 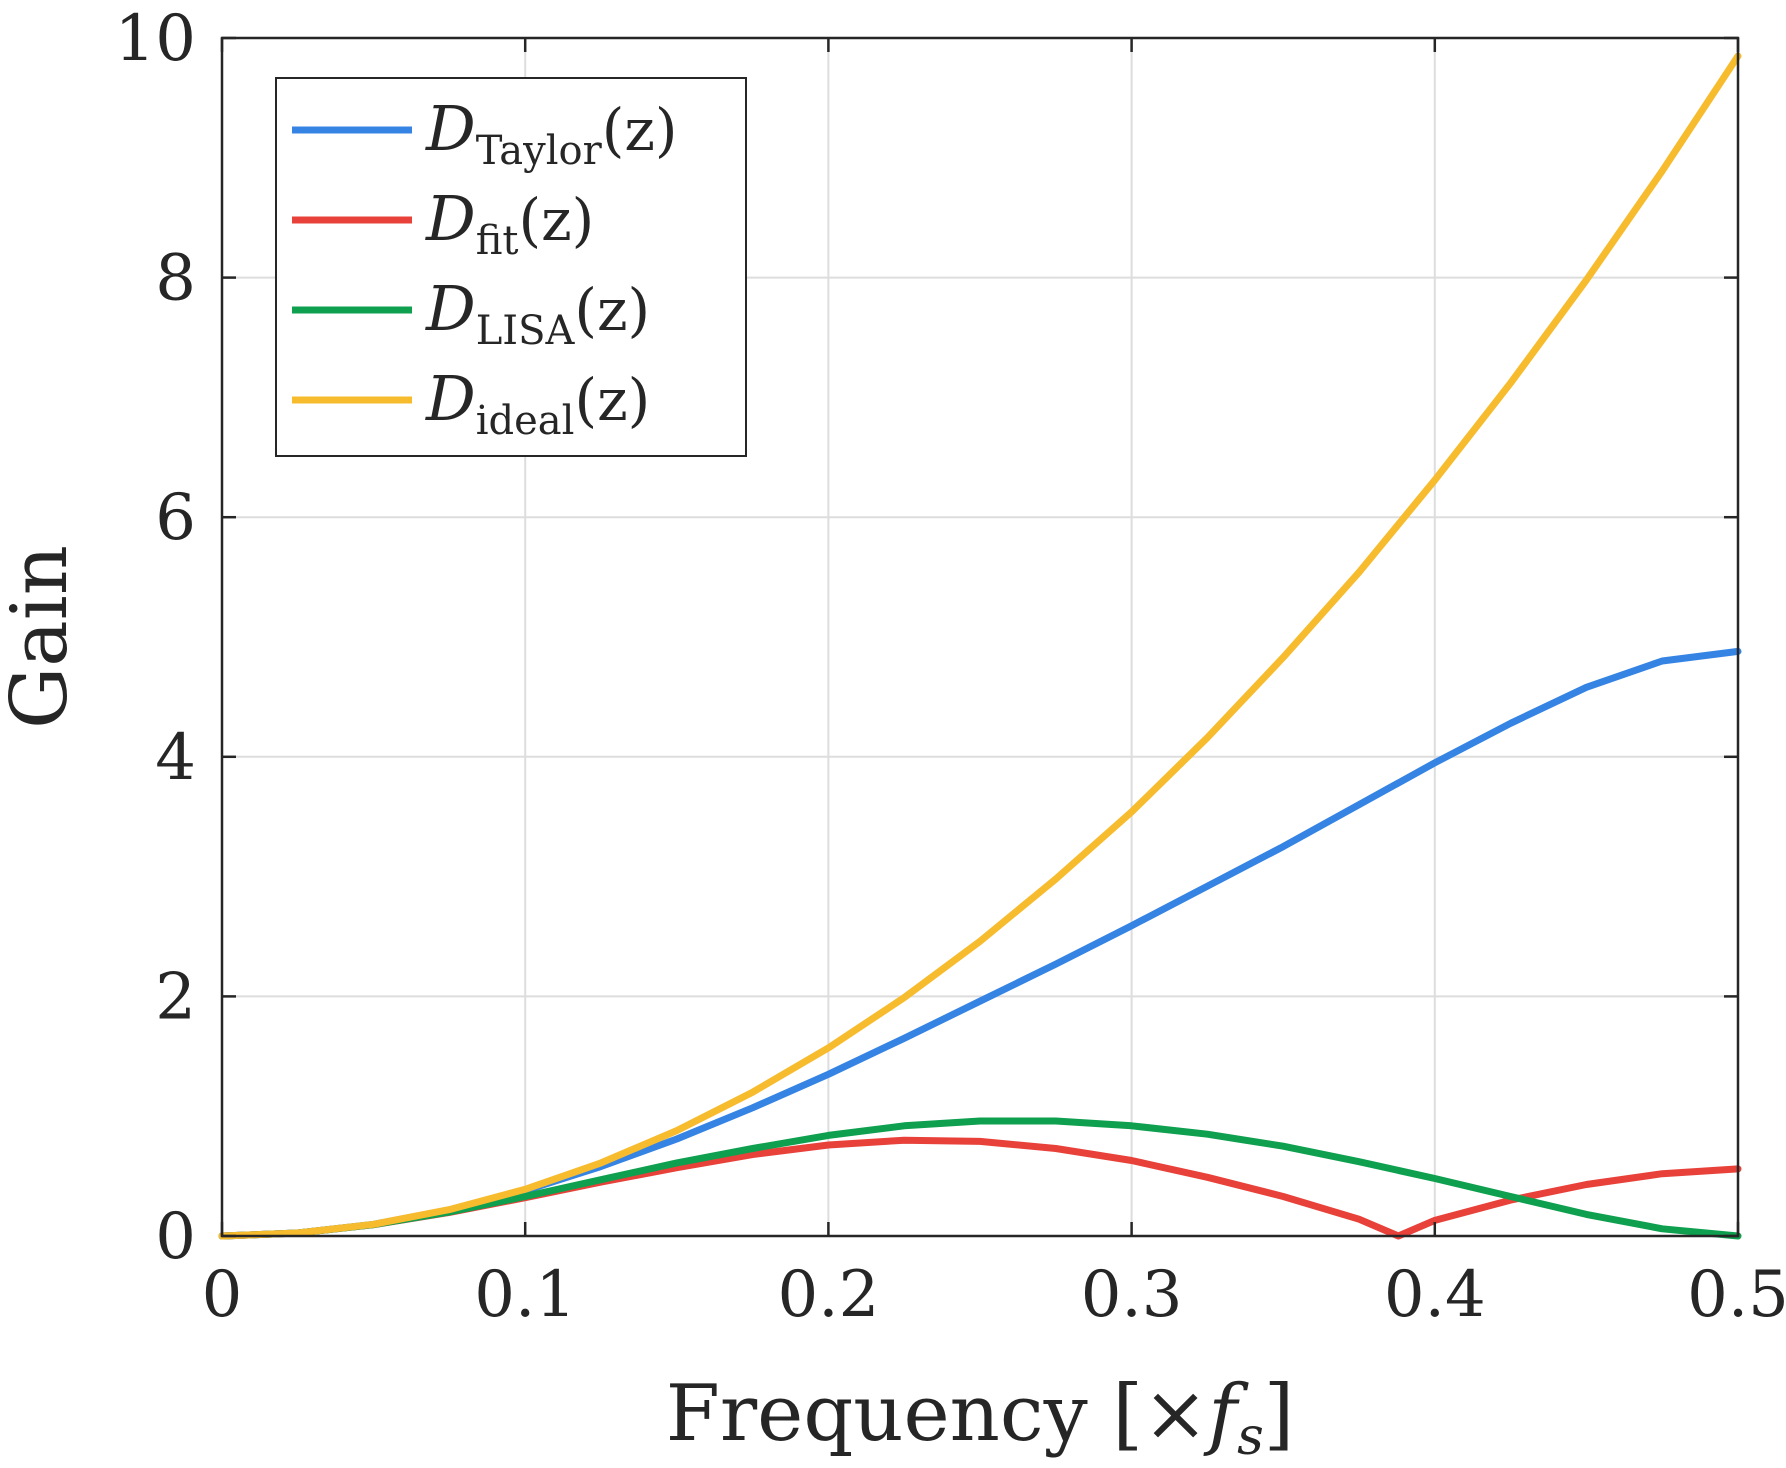 What do you see at coordinates (155, 39) in the screenshot?
I see `y-tick-label: 10` at bounding box center [155, 39].